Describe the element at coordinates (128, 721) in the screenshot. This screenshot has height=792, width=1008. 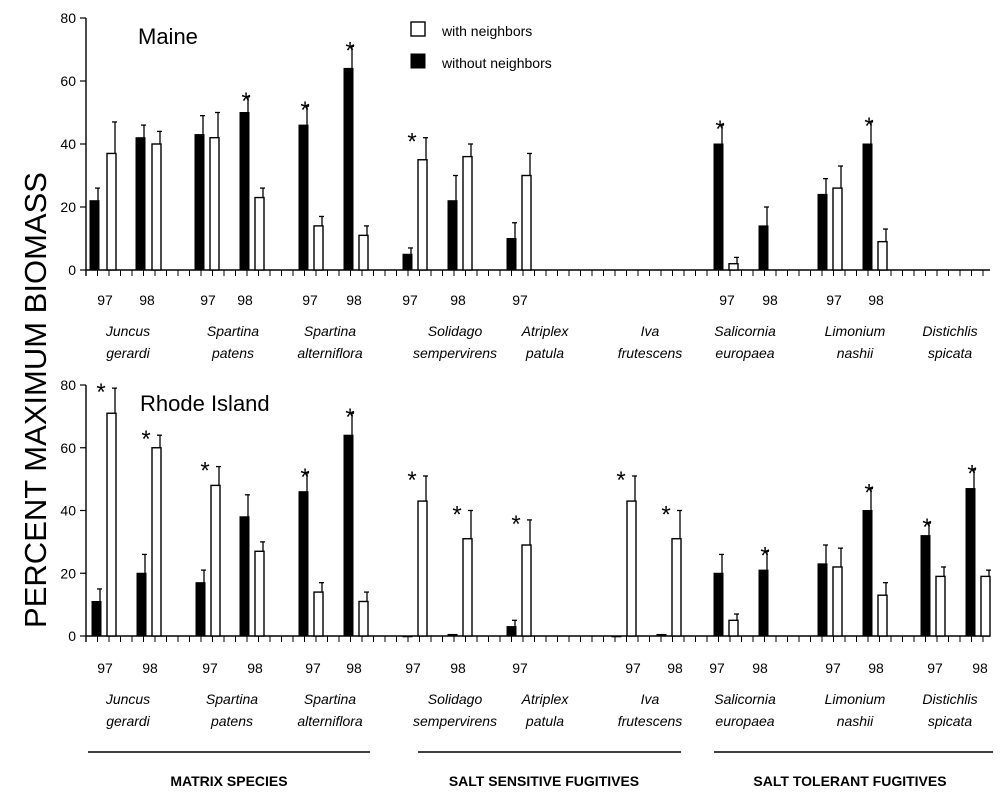
I see `species-epithet-label: gerardi` at that location.